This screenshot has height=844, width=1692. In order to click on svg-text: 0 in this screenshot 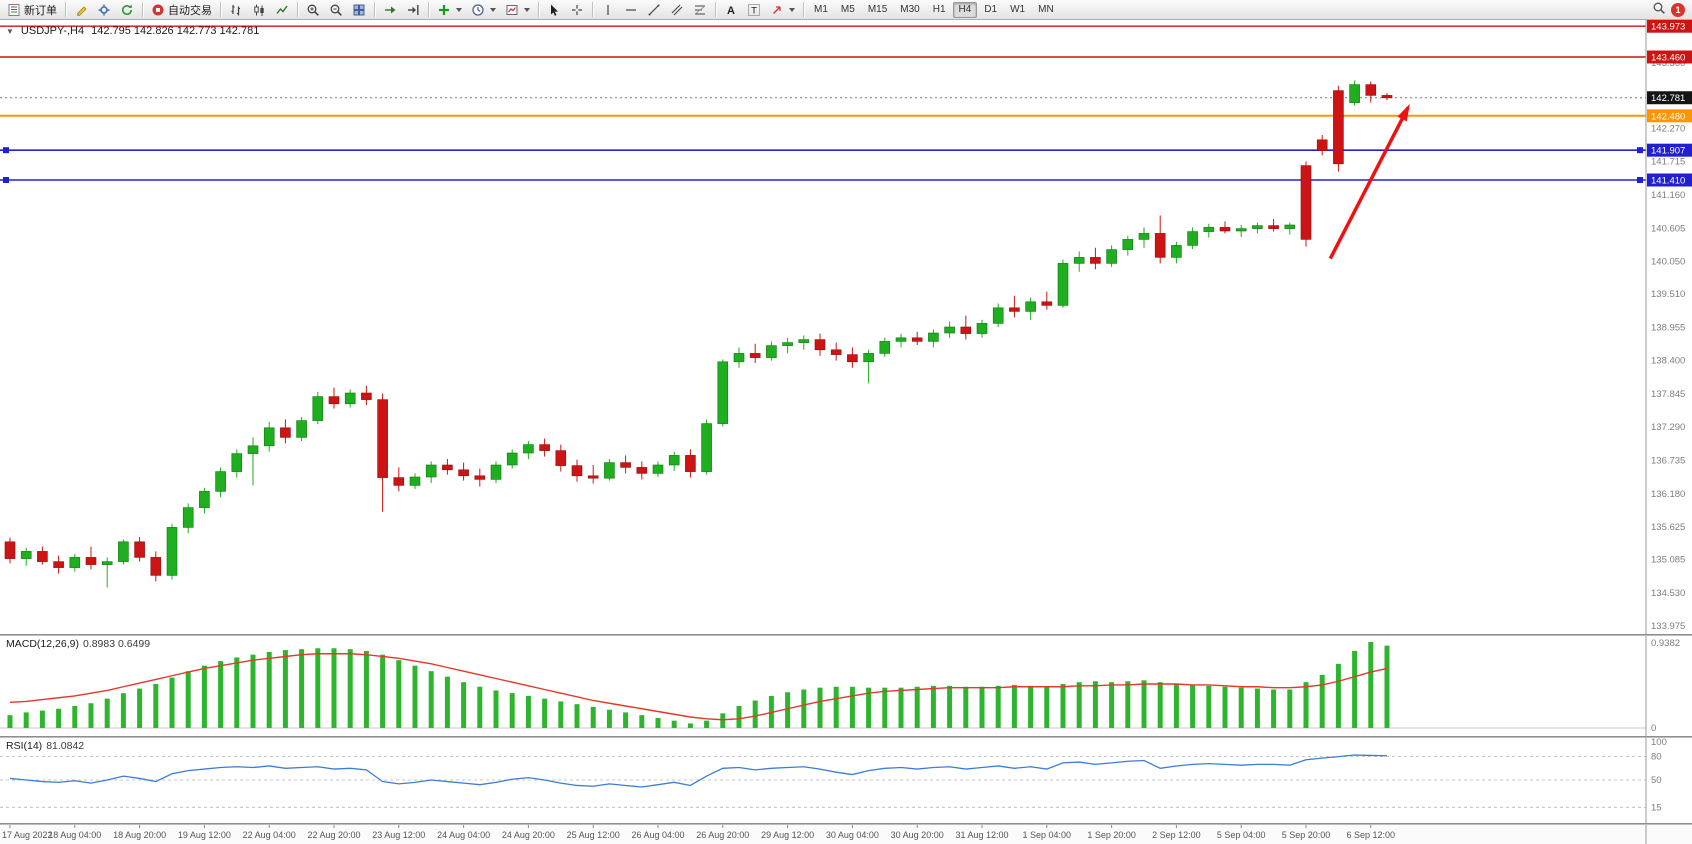, I will do `click(1653, 728)`.